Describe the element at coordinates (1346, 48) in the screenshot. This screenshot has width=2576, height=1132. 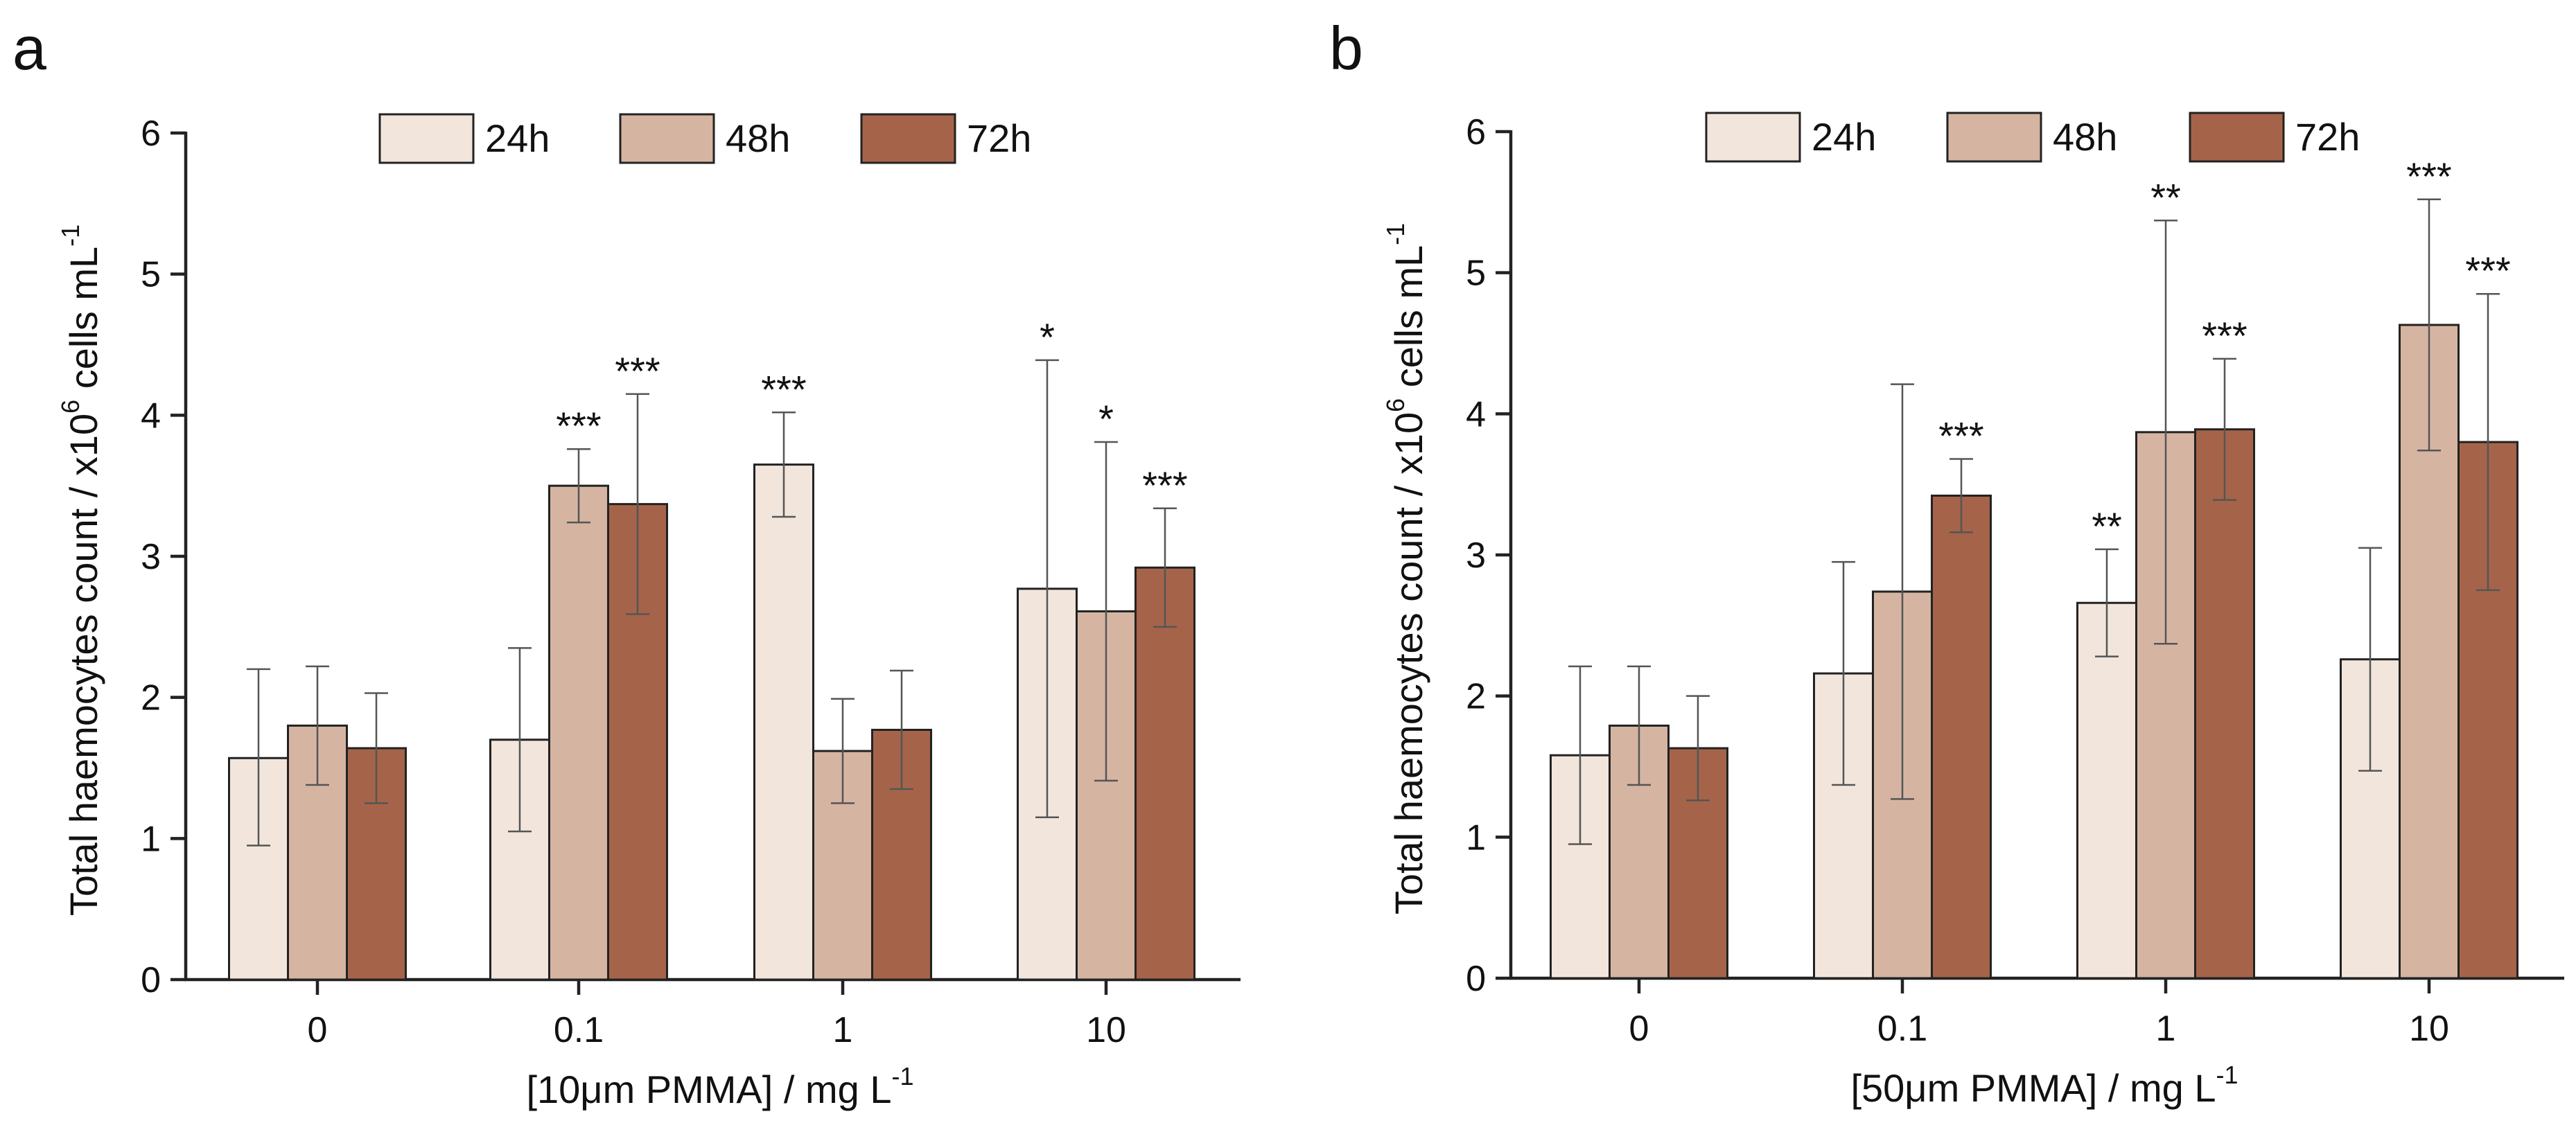
I see `panel-label: b` at that location.